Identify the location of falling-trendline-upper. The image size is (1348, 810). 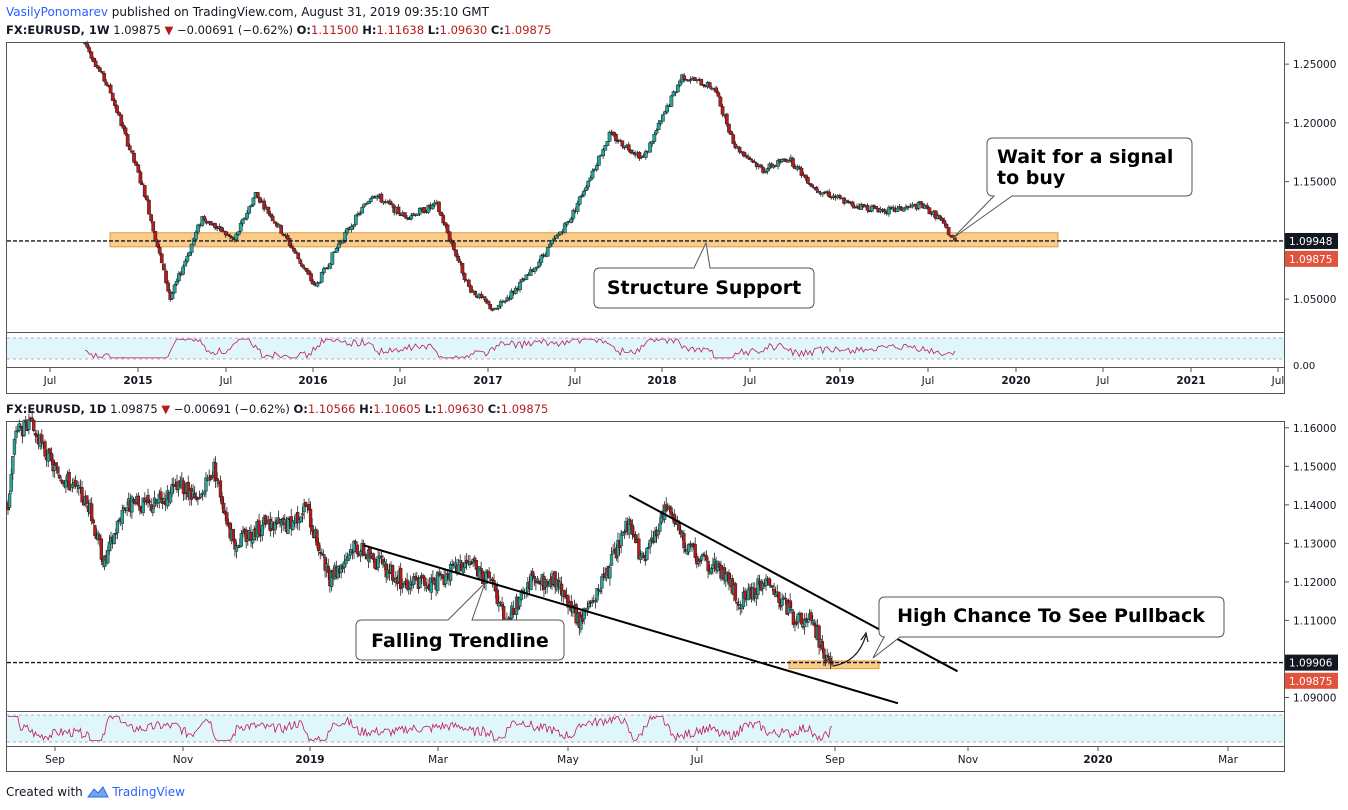
(793, 583).